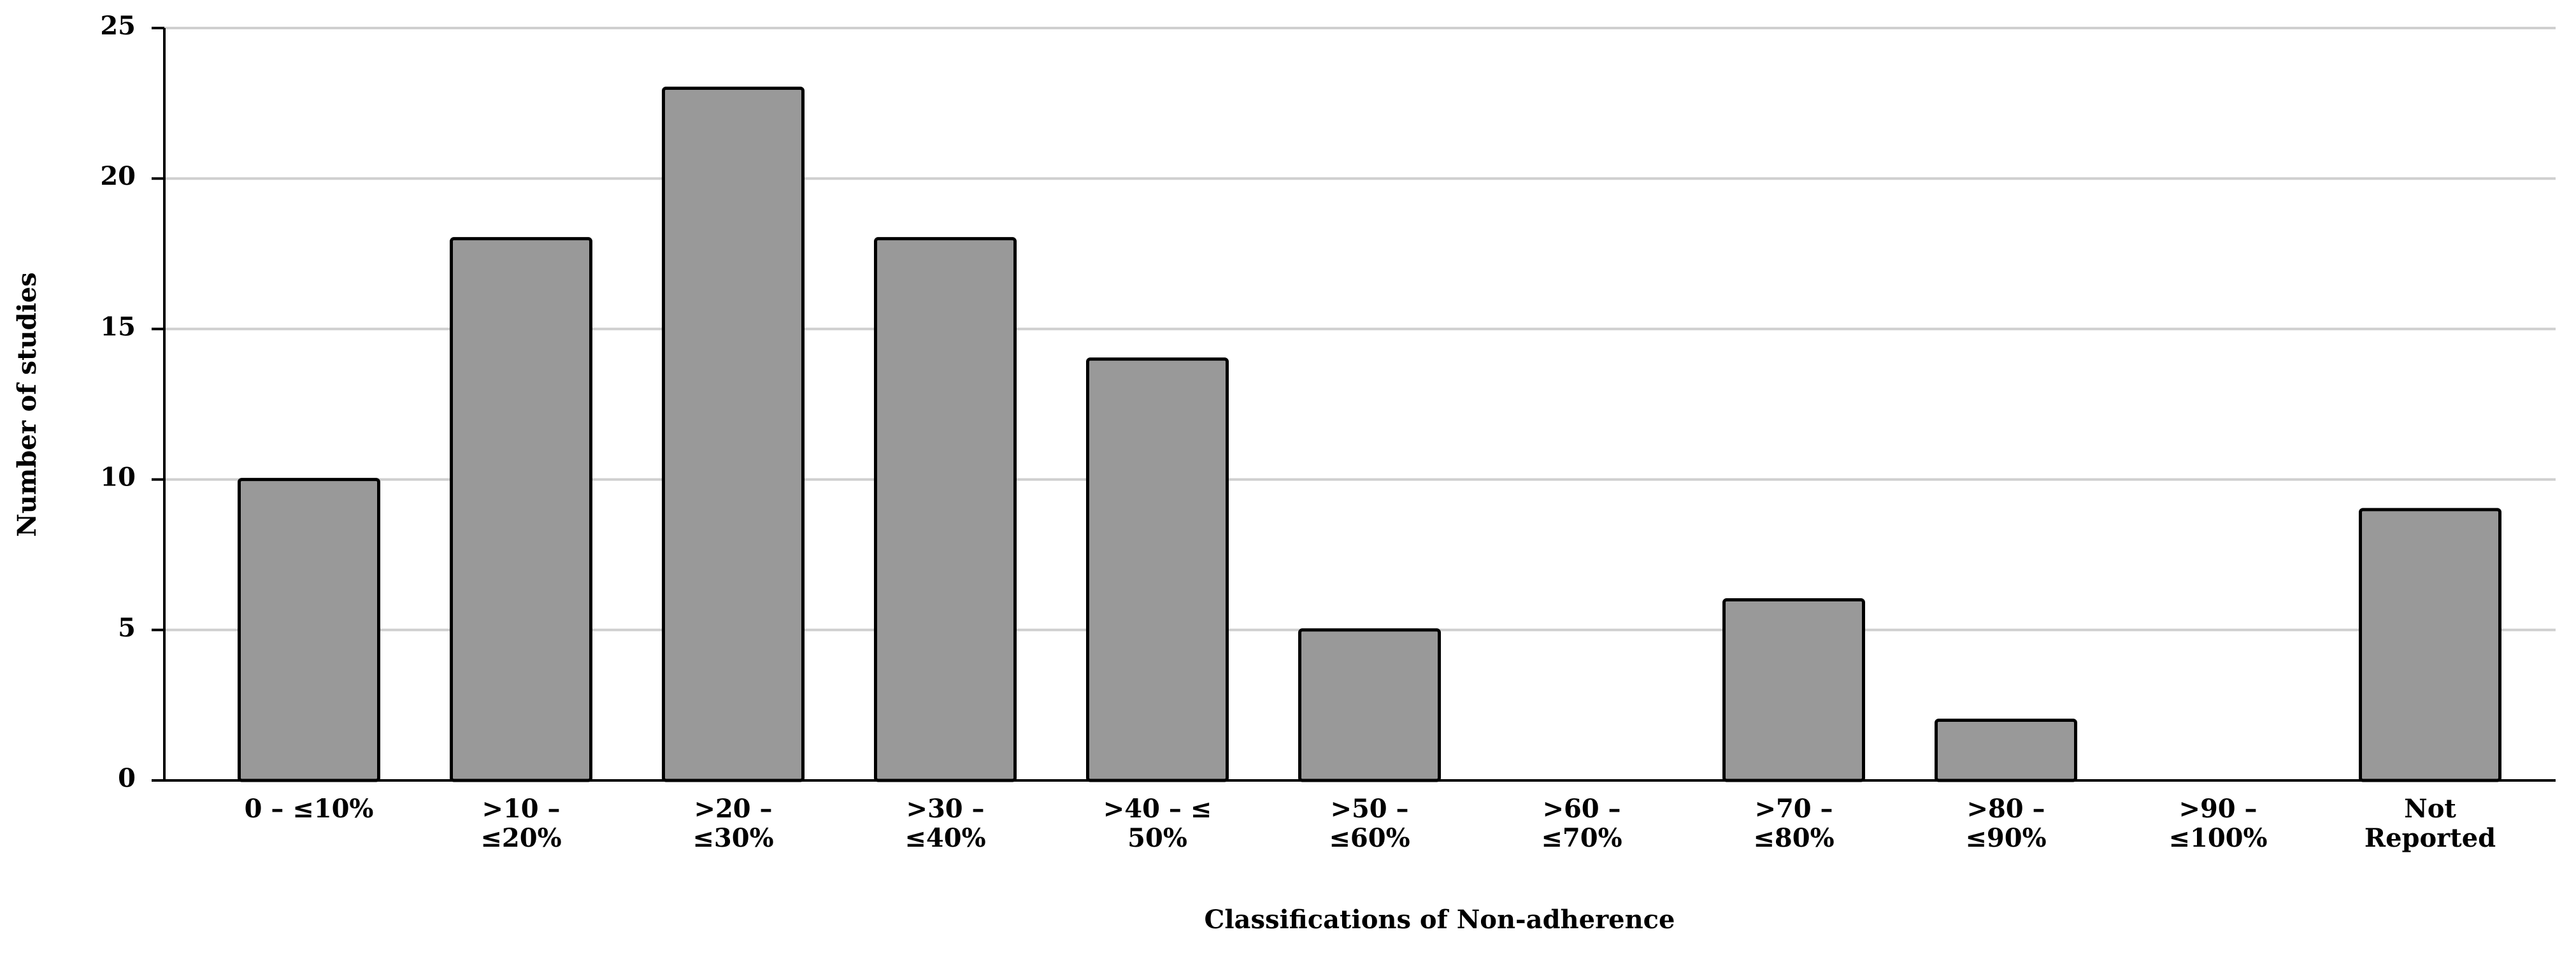 The width and height of the screenshot is (2576, 955). Describe the element at coordinates (1794, 823) in the screenshot. I see `x-tick-label: >70 – ≤80%` at that location.